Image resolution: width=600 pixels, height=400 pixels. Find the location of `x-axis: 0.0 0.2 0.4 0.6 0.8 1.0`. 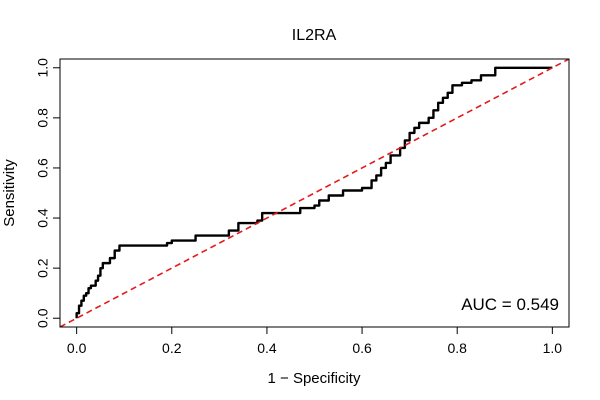

x-axis: 0.0 0.2 0.4 0.6 0.8 1.0 is located at coordinates (315, 341).